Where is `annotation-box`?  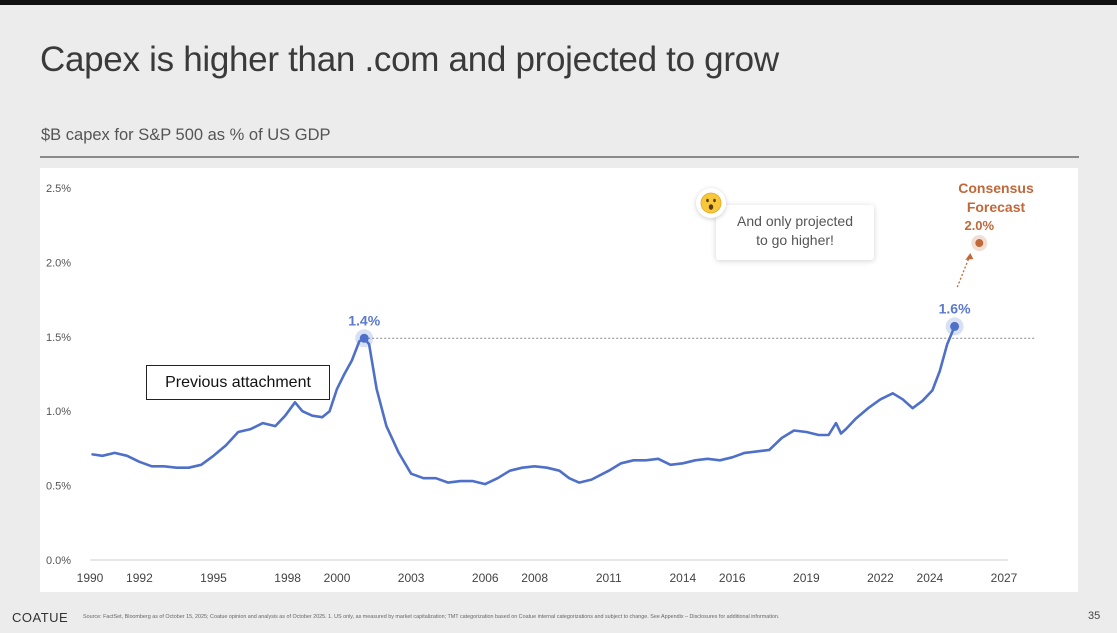 annotation-box is located at coordinates (795, 232).